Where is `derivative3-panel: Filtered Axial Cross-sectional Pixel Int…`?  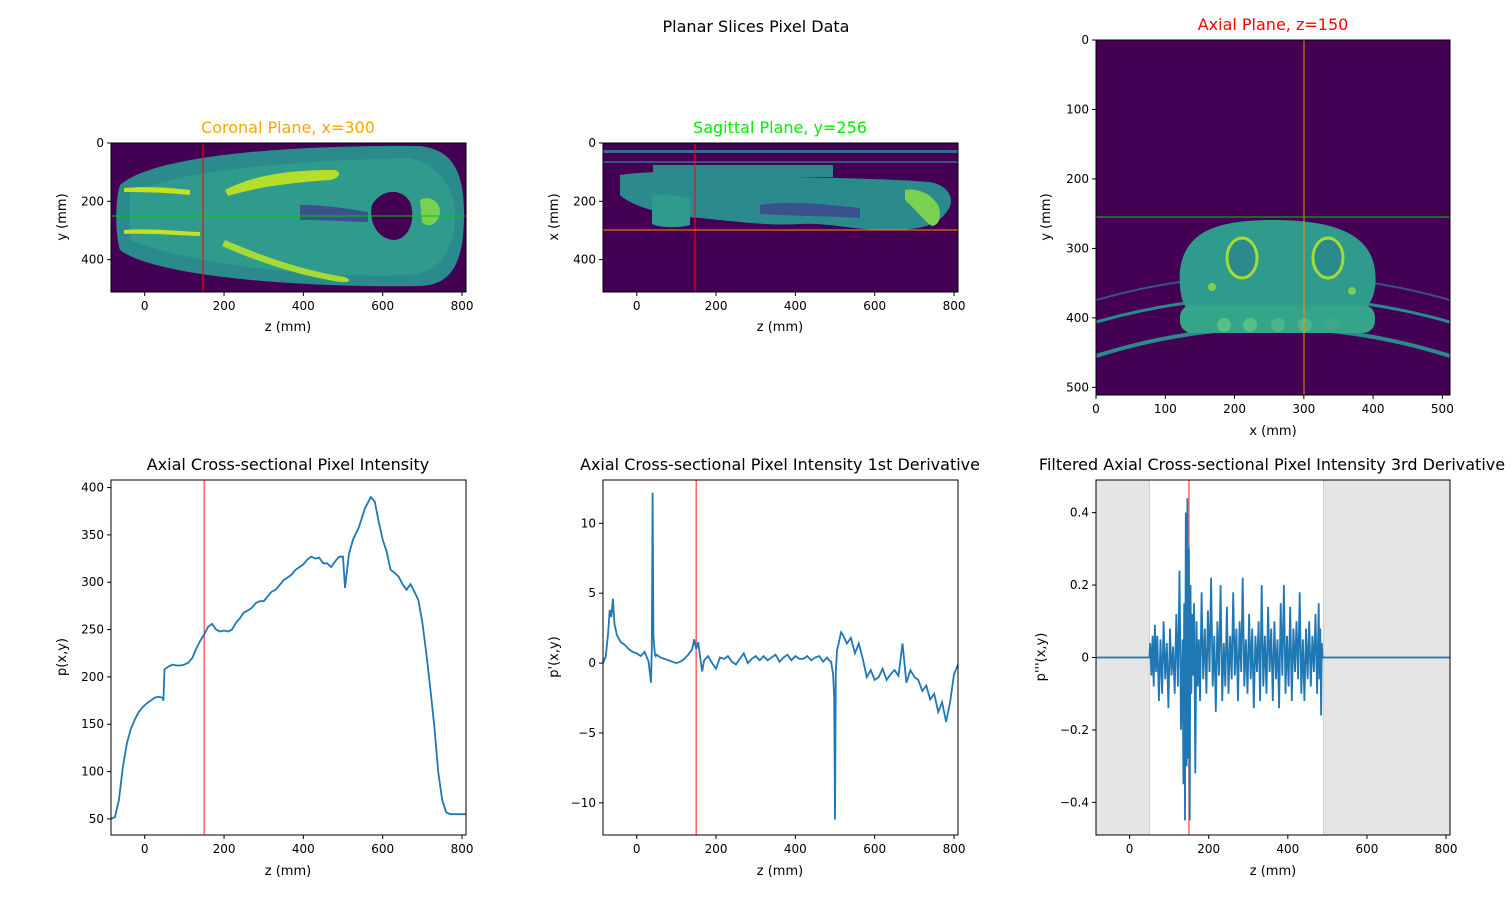
derivative3-panel: Filtered Axial Cross-sectional Pixel Int… is located at coordinates (1269, 667).